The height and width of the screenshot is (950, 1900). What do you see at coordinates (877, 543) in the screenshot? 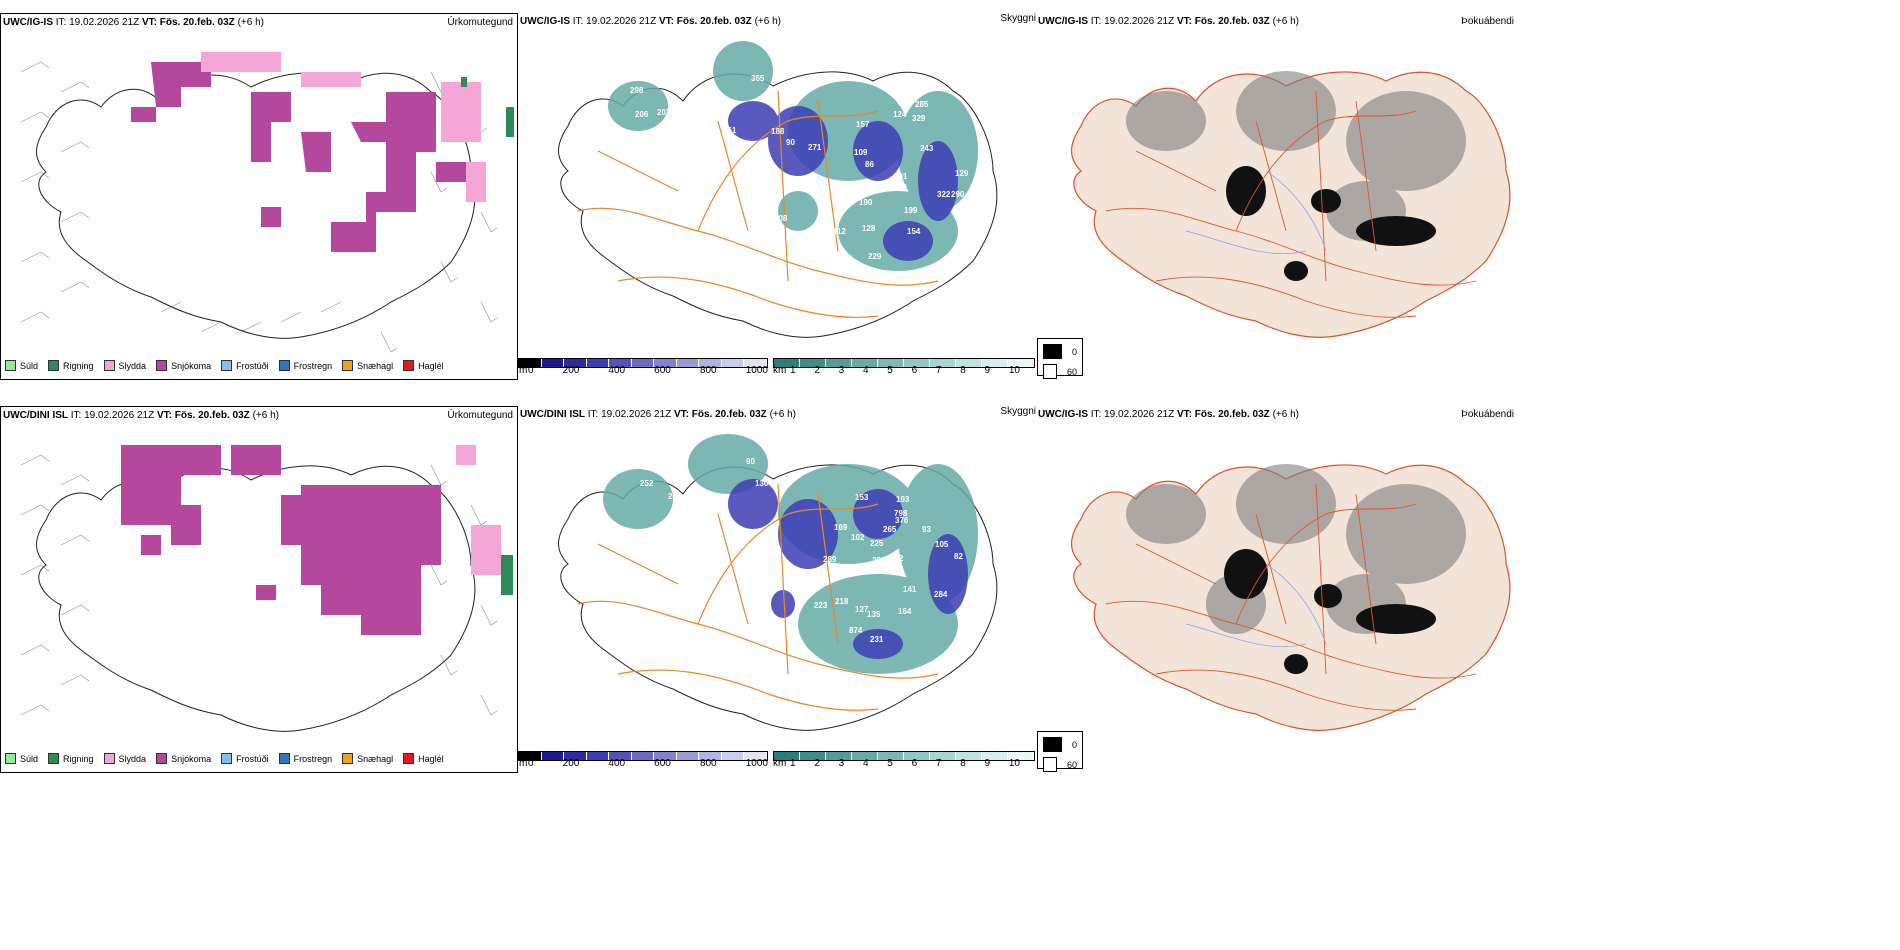
I see `svg-text: 225` at bounding box center [877, 543].